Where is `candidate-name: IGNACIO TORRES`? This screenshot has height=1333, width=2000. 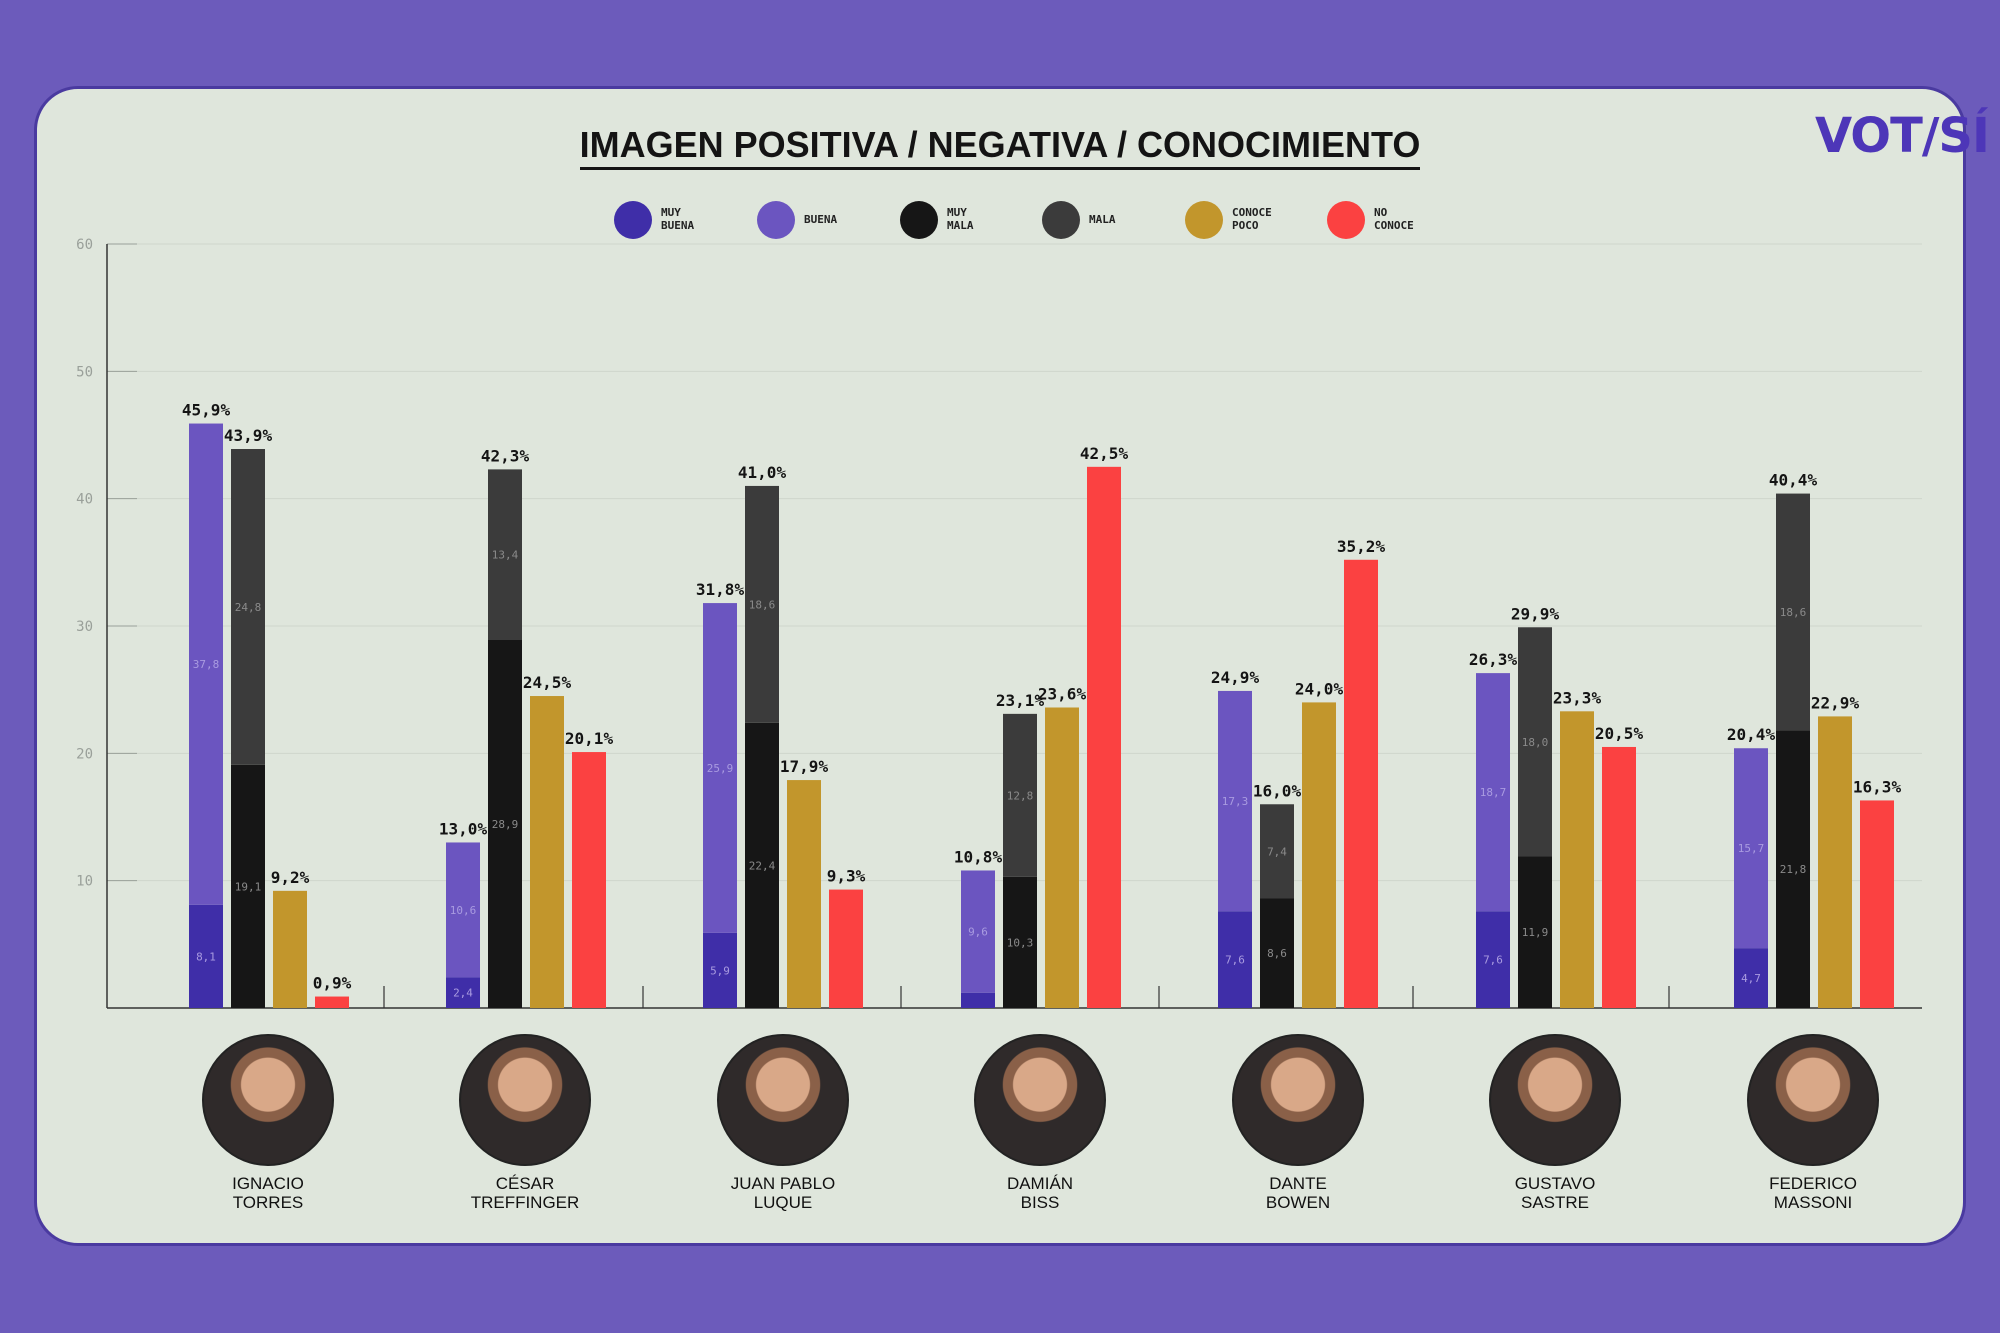
candidate-name: IGNACIO TORRES is located at coordinates (268, 1193).